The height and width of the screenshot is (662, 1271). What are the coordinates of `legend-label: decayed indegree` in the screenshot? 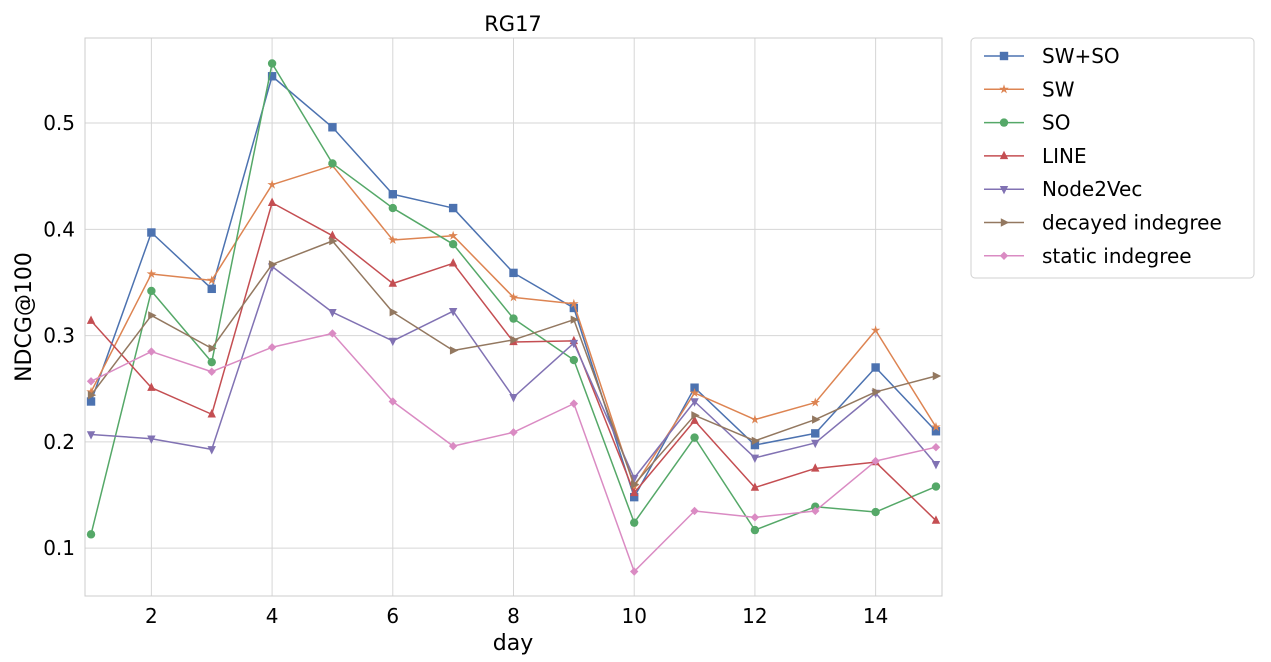 It's located at (1132, 223).